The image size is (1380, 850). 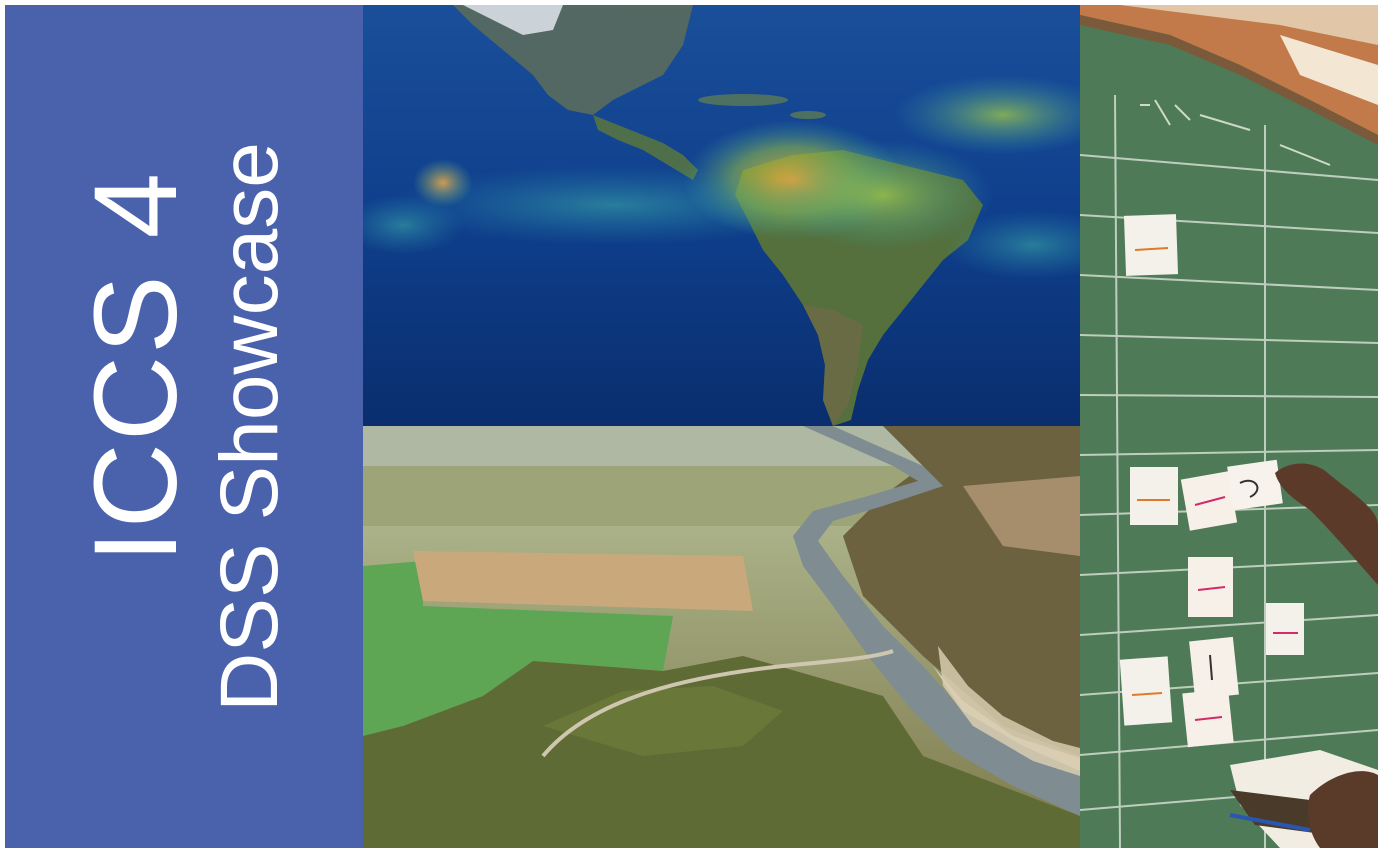 What do you see at coordinates (249, 426) in the screenshot?
I see `title-subtitle: DSS Showcase` at bounding box center [249, 426].